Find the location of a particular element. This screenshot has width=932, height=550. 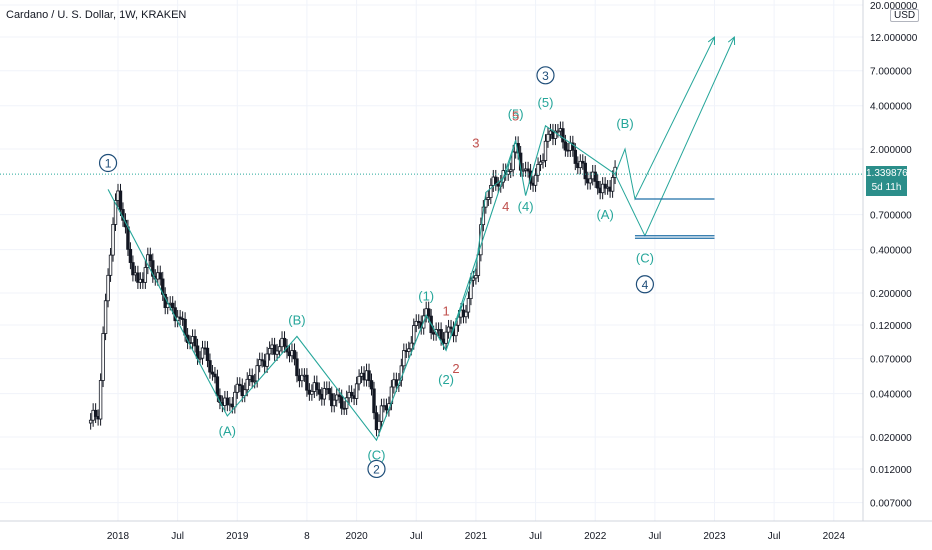

price-tick-label: 0.070000 is located at coordinates (891, 360).